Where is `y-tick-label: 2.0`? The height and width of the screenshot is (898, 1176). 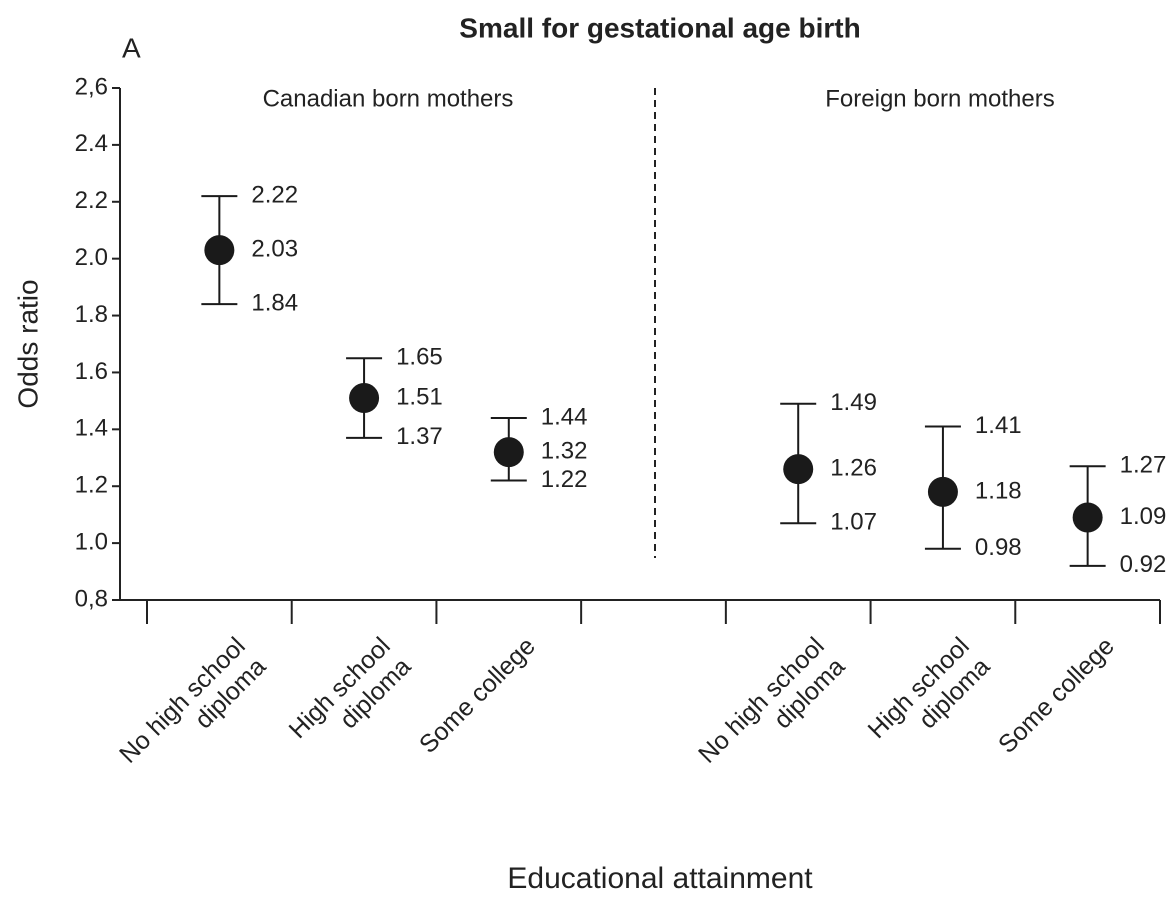 y-tick-label: 2.0 is located at coordinates (91, 257).